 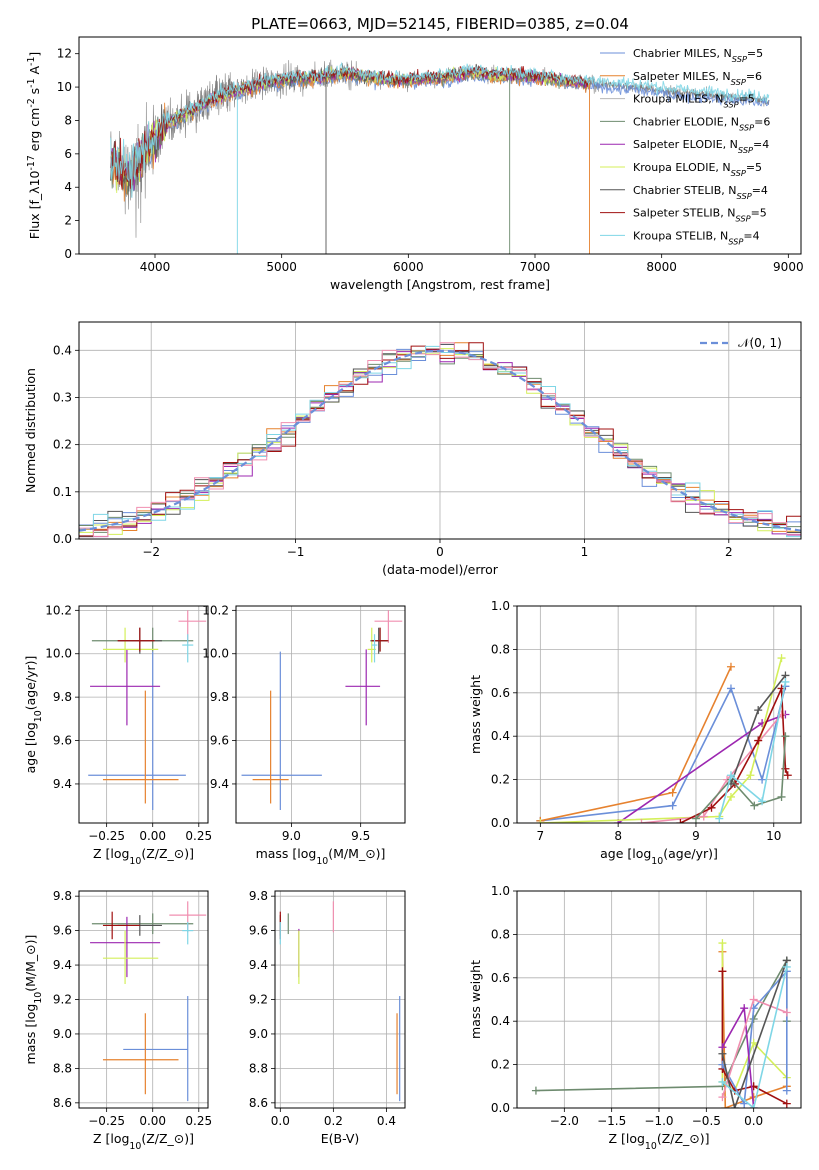 I want to click on text-span: E(B-V), so click(x=340, y=1138).